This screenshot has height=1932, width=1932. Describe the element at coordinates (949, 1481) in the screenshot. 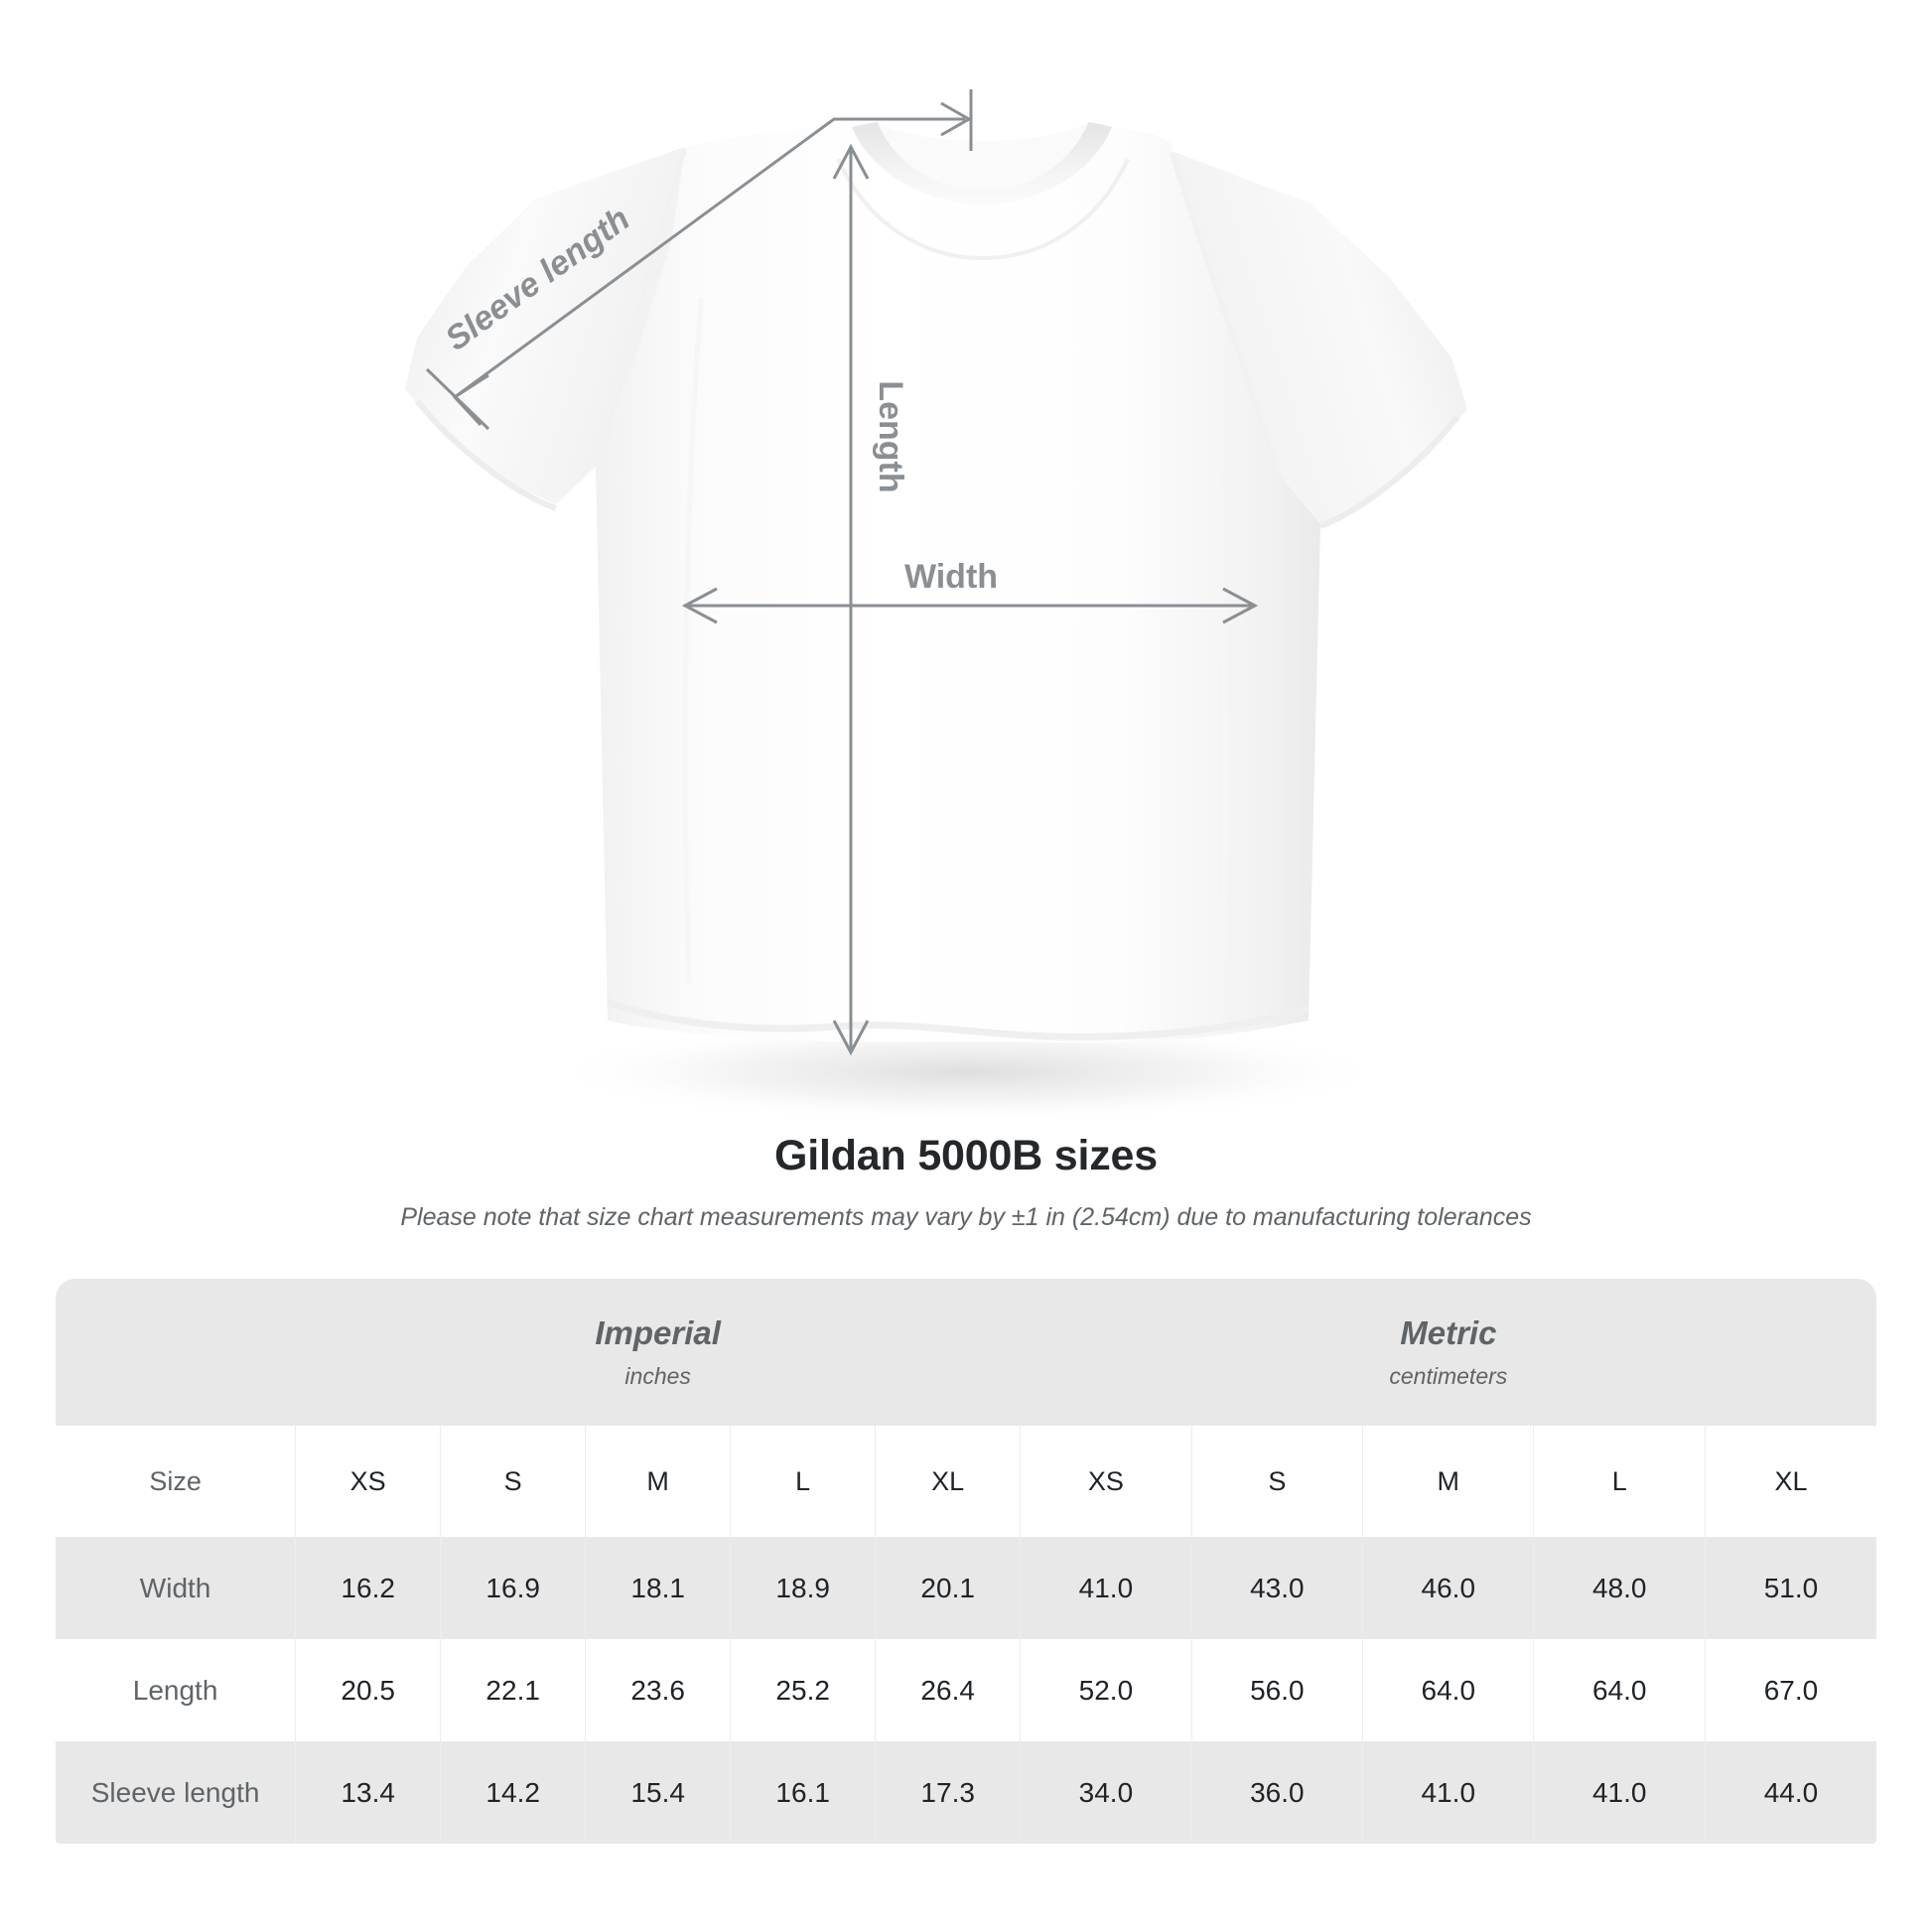

I see `size-header-imperial-xl: XL` at that location.